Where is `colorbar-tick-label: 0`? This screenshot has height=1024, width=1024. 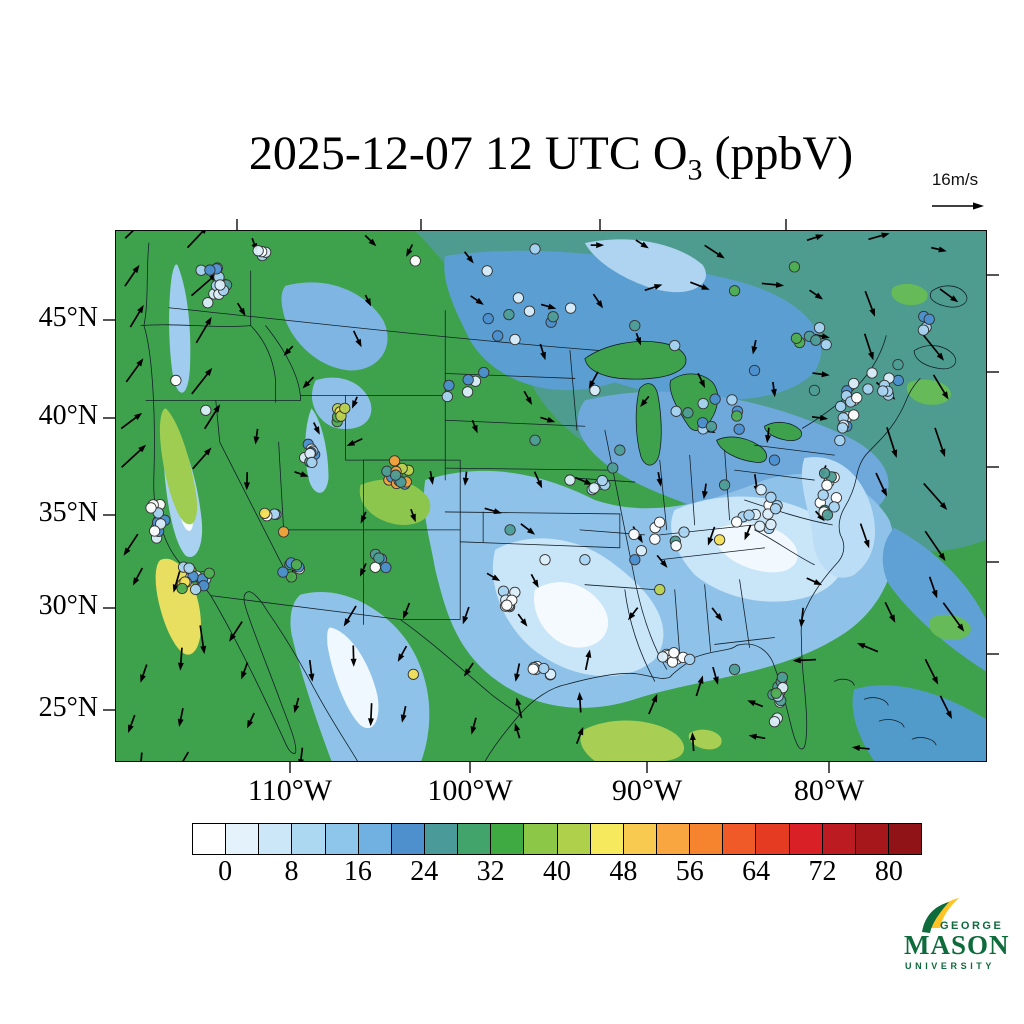 colorbar-tick-label: 0 is located at coordinates (225, 871).